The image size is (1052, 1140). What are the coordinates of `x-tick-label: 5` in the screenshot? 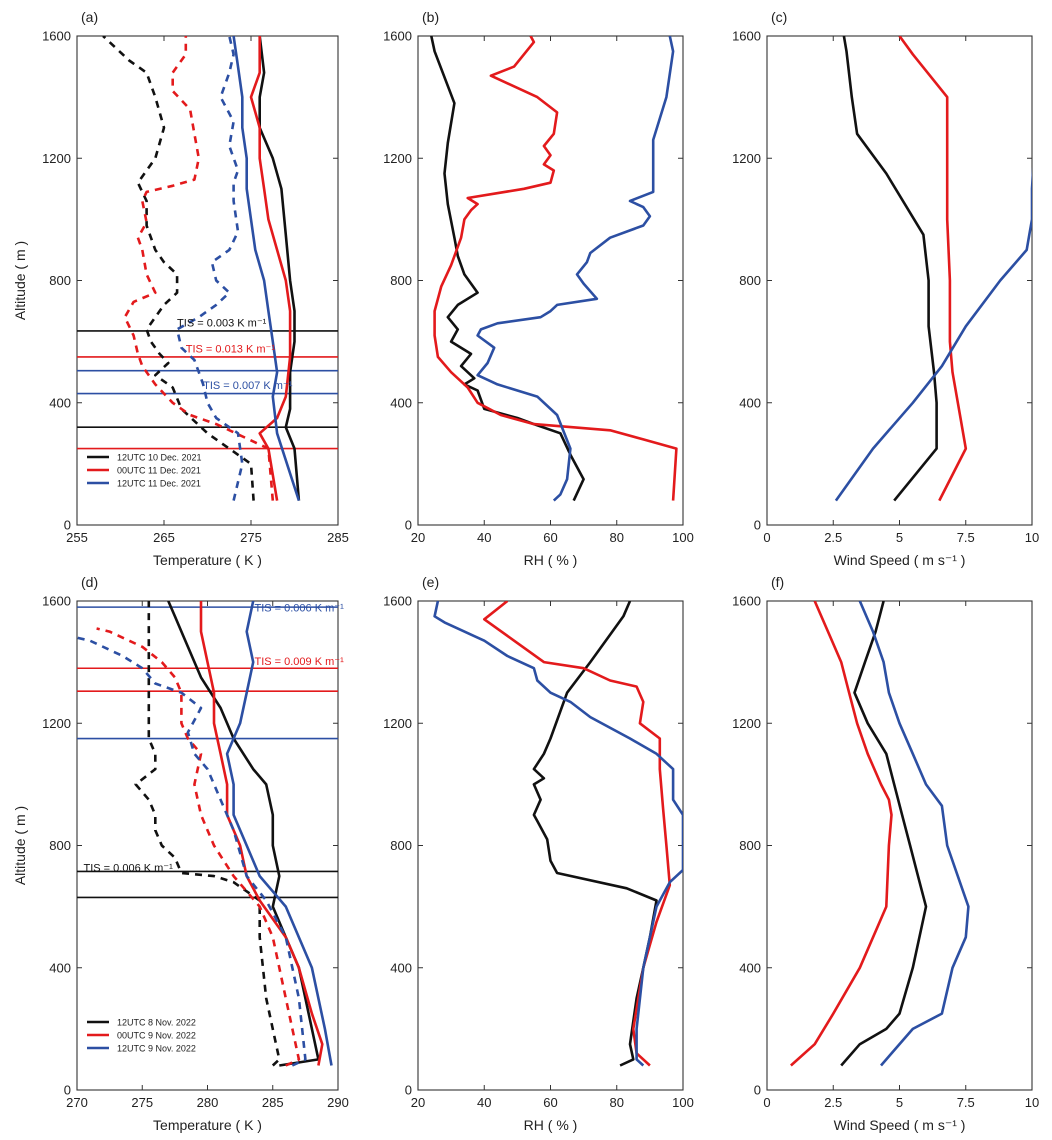 It's located at (899, 1102).